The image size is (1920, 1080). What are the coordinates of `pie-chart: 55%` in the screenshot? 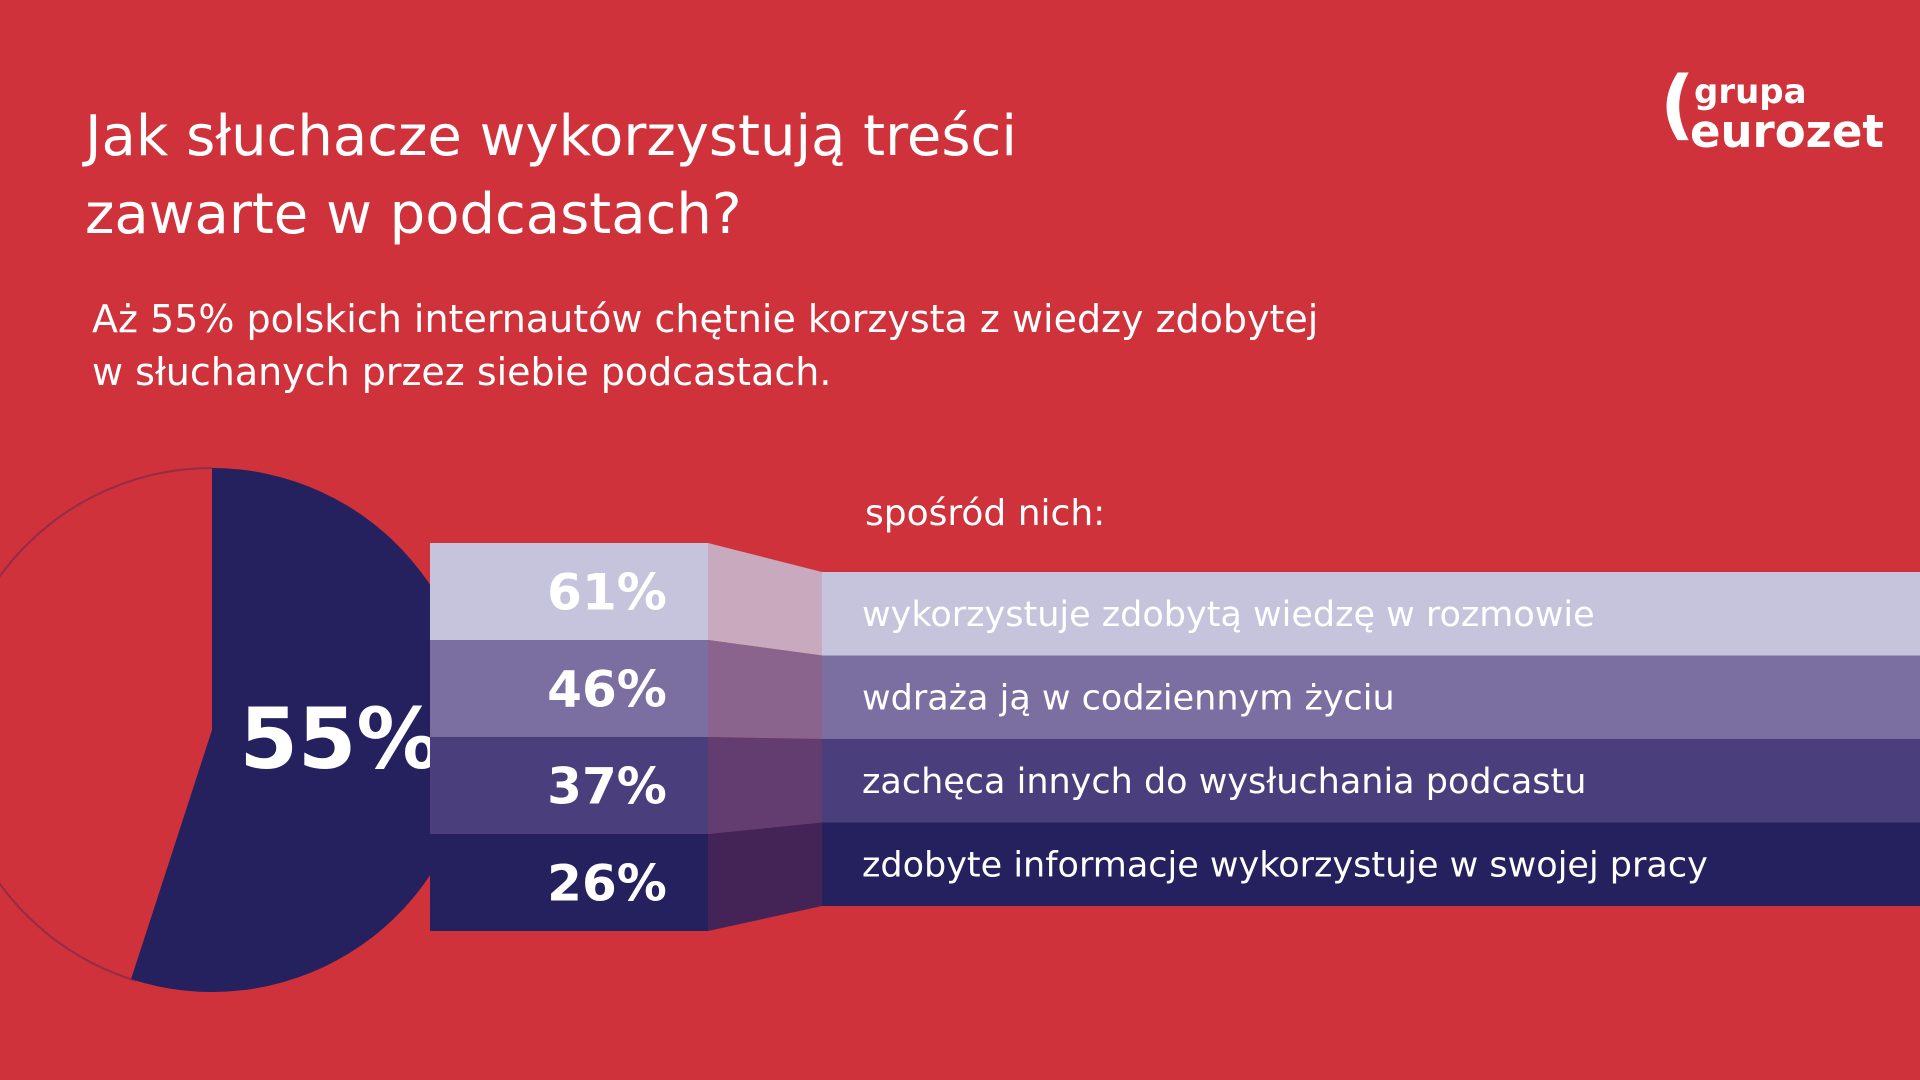 It's located at (246, 729).